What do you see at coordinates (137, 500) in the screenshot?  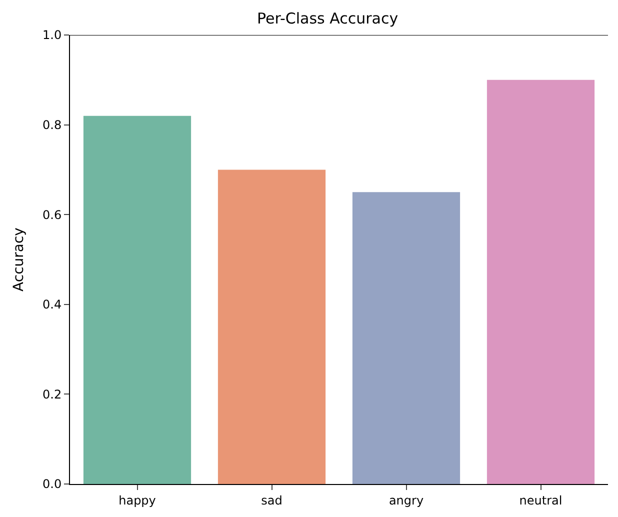 I see `x-tick-label: happy` at bounding box center [137, 500].